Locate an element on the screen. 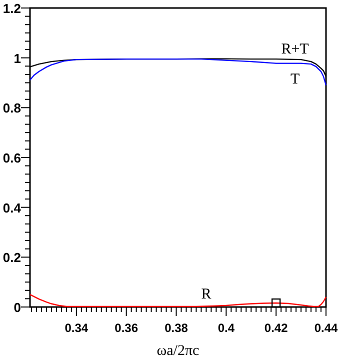 Image resolution: width=343 pixels, height=363 pixels. x-axis-title: ωa/2πc is located at coordinates (178, 351).